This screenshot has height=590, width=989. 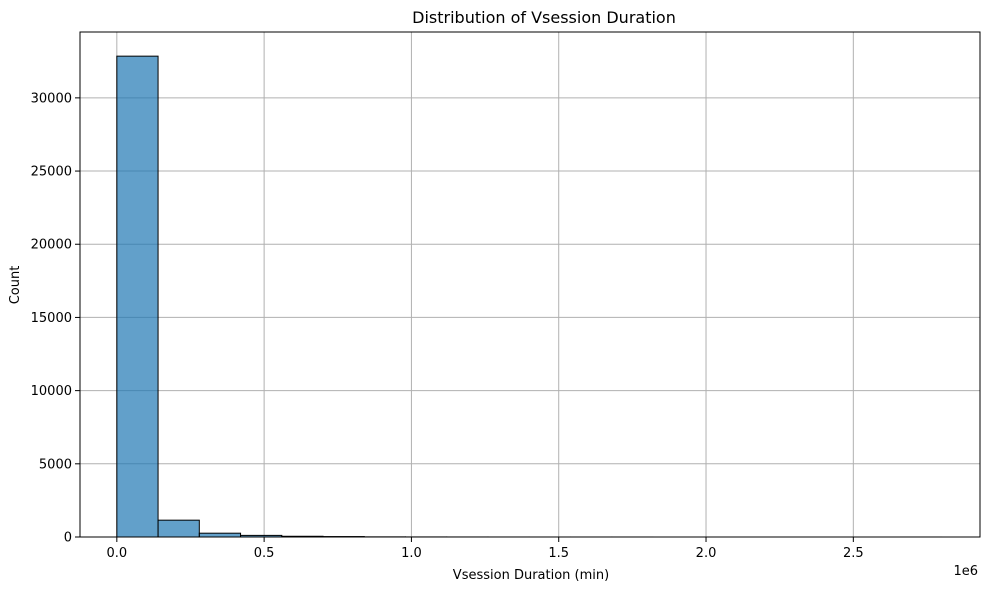 I want to click on y-axis: 0 5000 10000 15000 20000 25000 30000, so click(x=55, y=318).